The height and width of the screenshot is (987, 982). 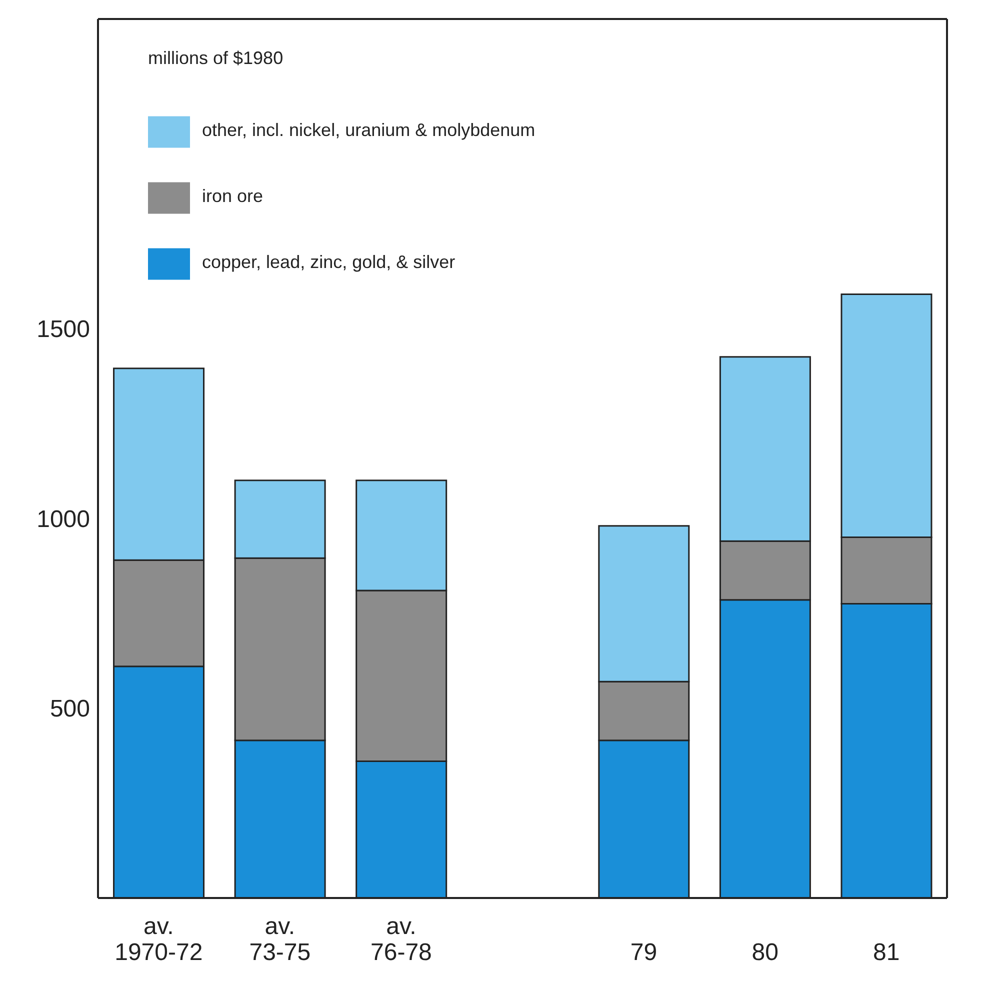 What do you see at coordinates (886, 952) in the screenshot?
I see `x-tick-label: 81` at bounding box center [886, 952].